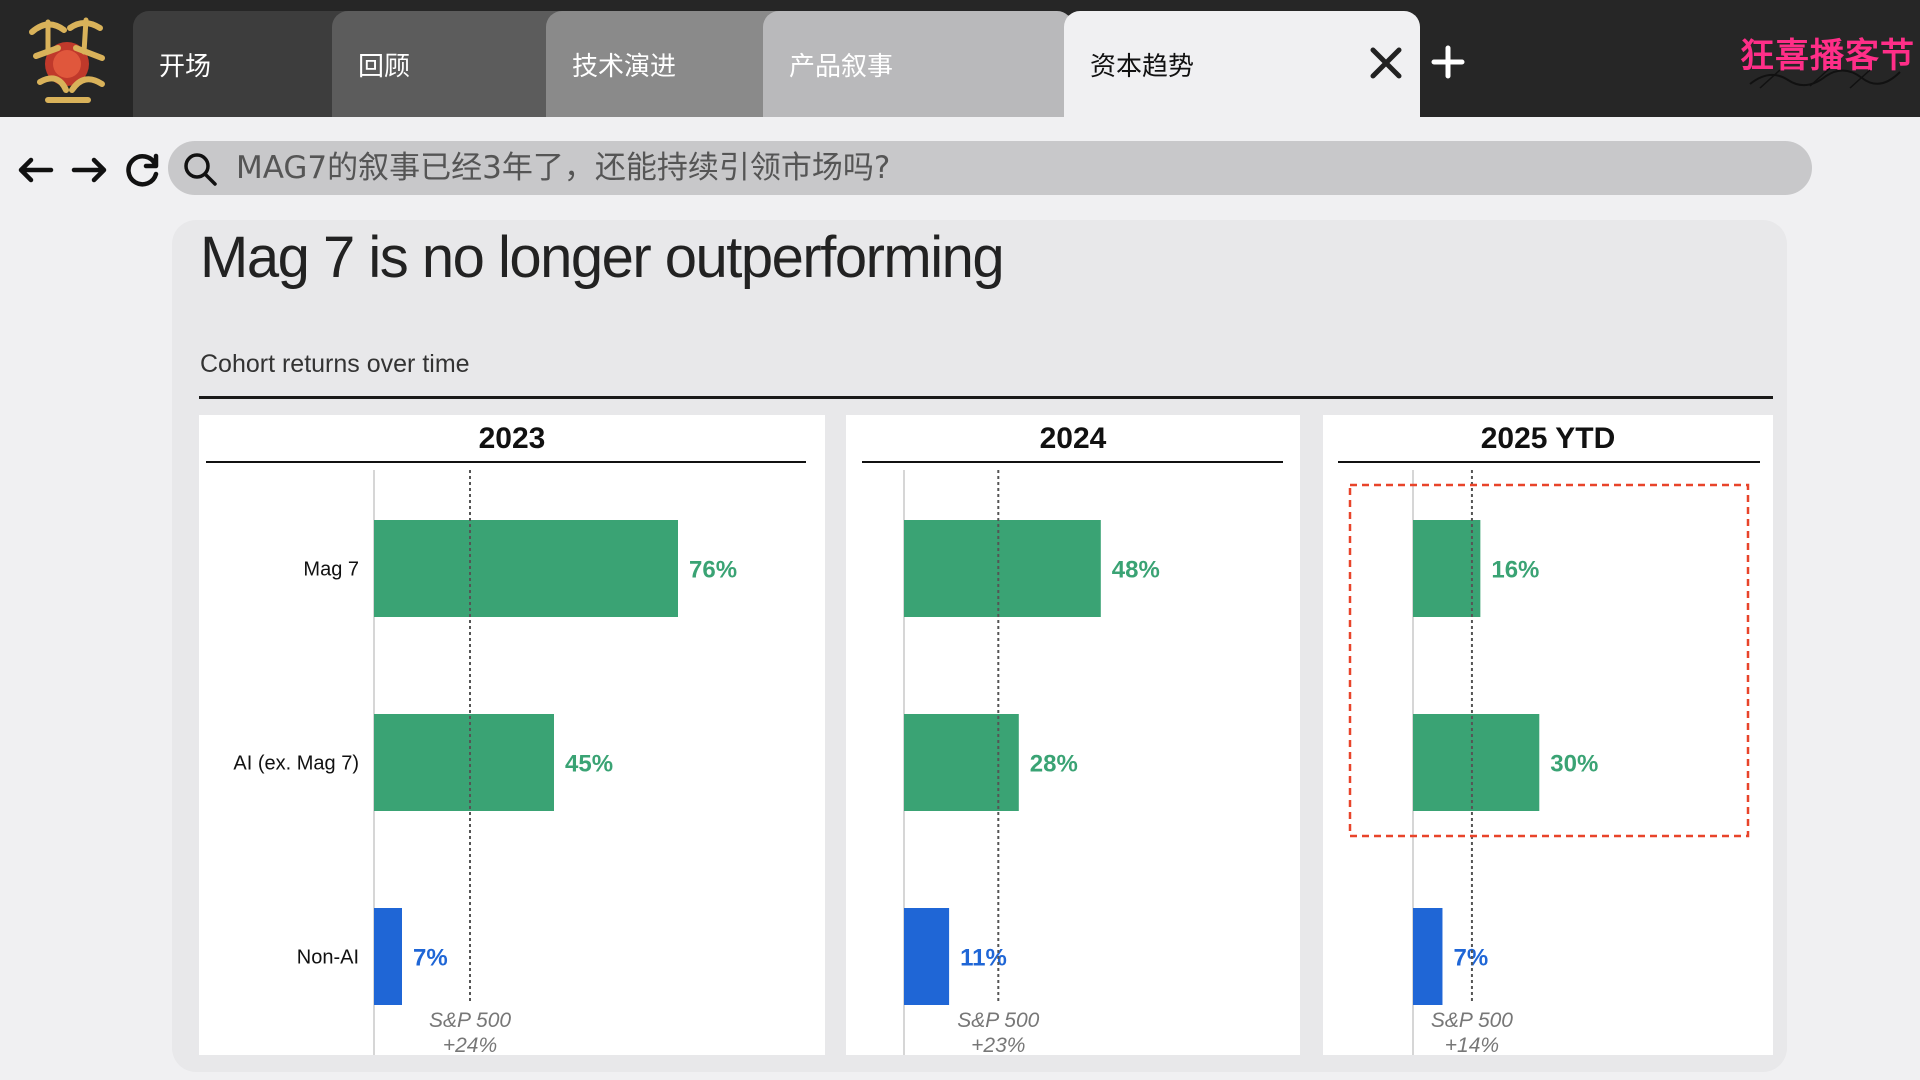 The image size is (1920, 1080). I want to click on bar-value-label: 48%, so click(1136, 570).